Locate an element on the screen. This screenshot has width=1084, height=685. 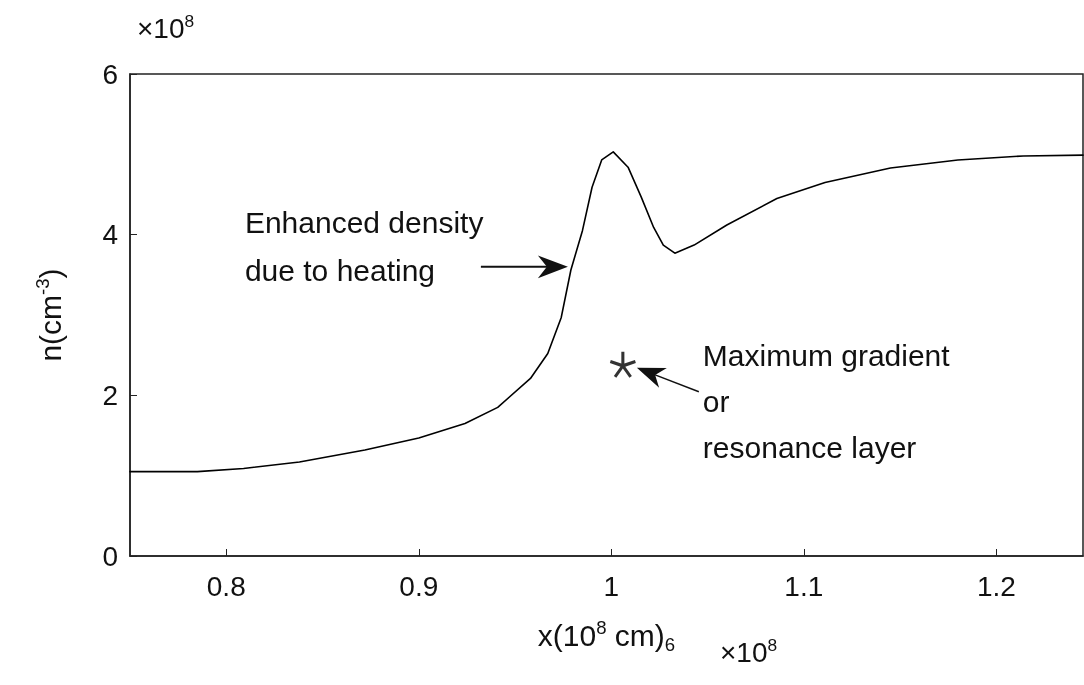
y-tick-label: 4 is located at coordinates (110, 235).